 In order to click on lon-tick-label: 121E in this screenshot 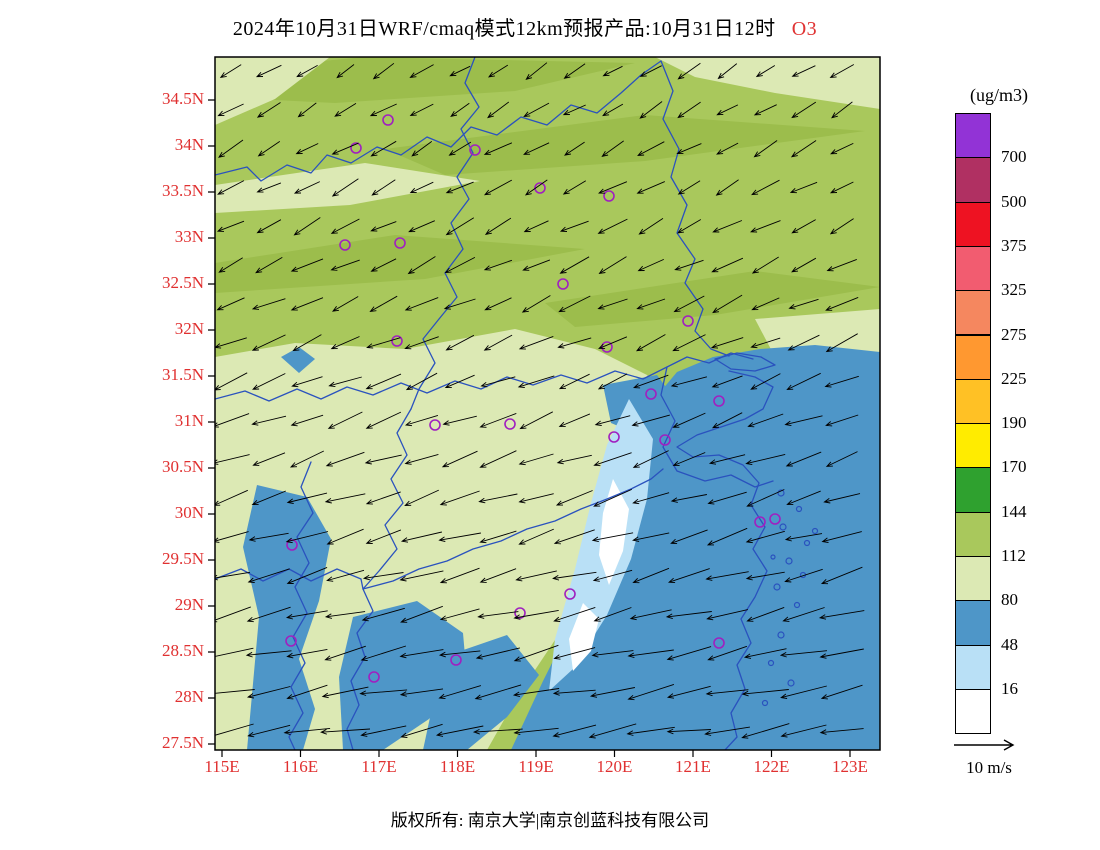, I will do `click(693, 766)`.